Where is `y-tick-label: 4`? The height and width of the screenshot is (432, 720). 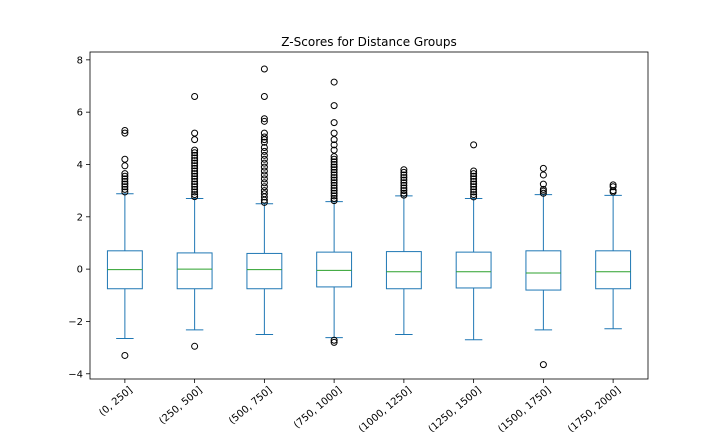 y-tick-label: 4 is located at coordinates (80, 165).